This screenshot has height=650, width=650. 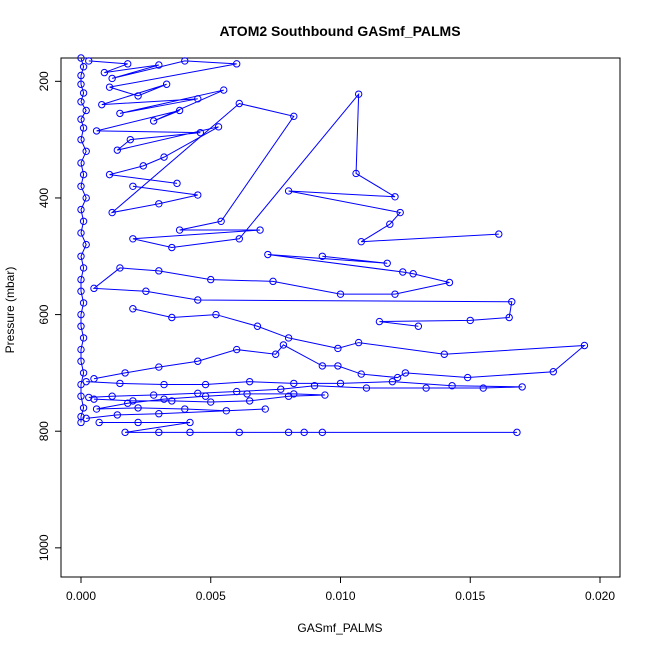 I want to click on y-tick-label: 200, so click(x=44, y=81).